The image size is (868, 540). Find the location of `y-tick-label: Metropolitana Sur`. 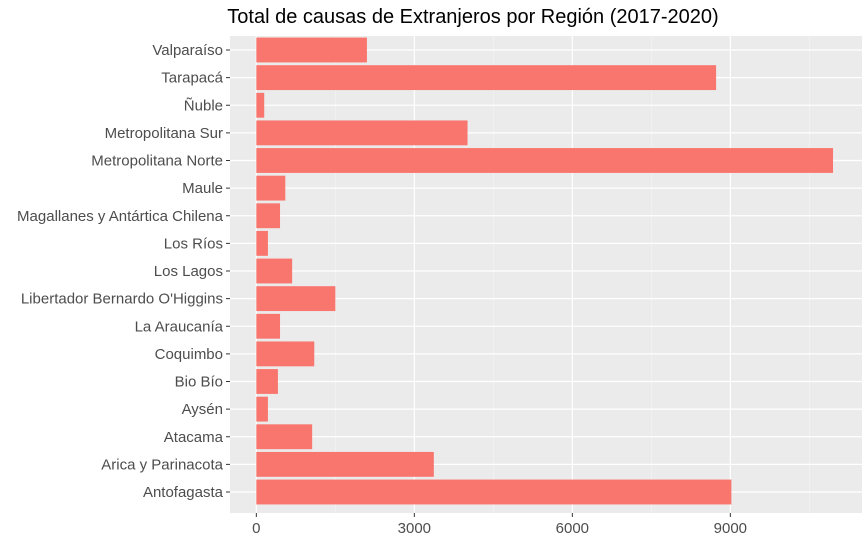

y-tick-label: Metropolitana Sur is located at coordinates (164, 133).